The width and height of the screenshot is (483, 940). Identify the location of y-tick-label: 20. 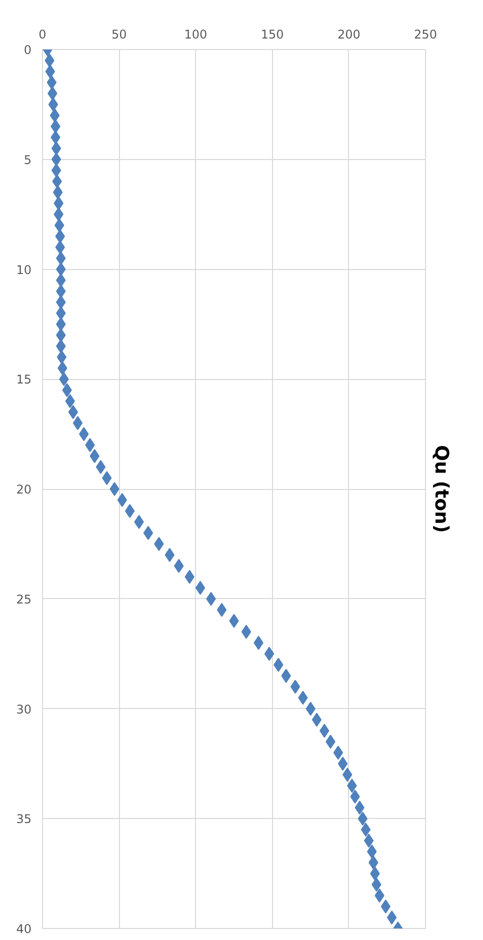
(24, 489).